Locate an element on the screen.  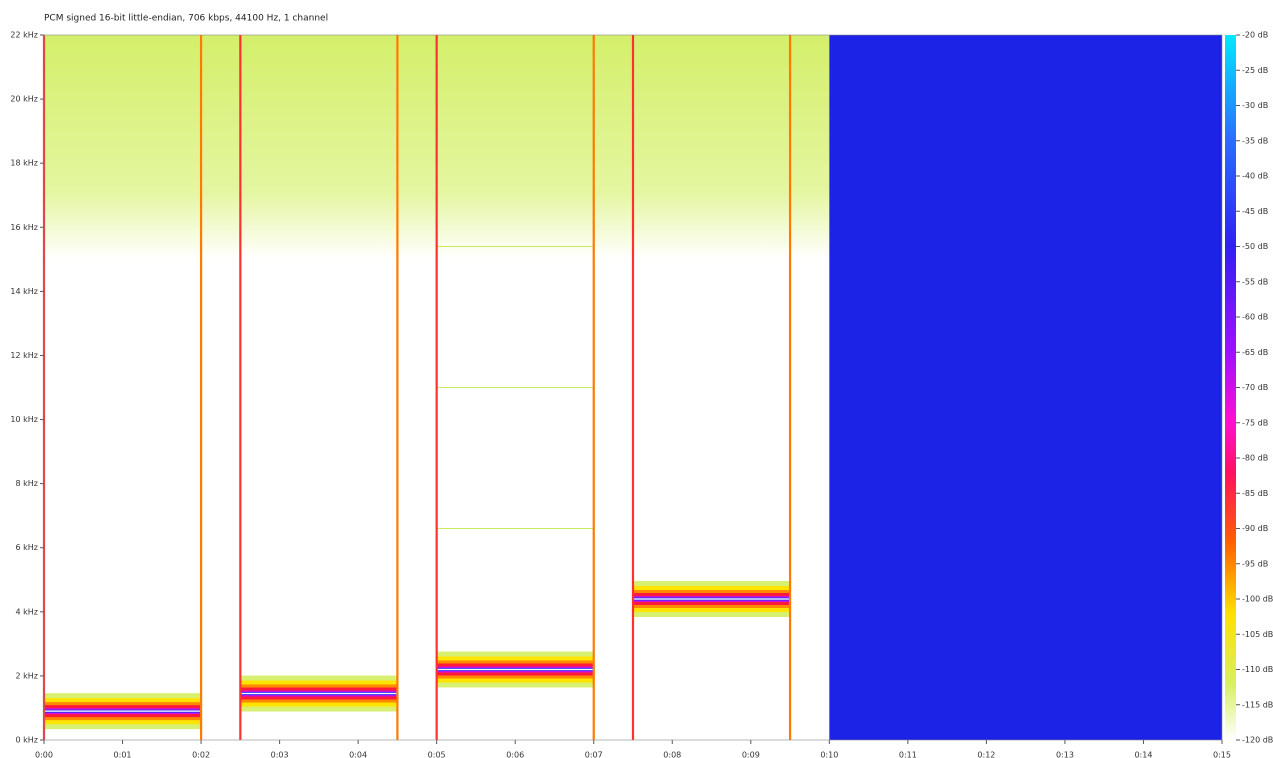
y-tick-label: 20 kHz is located at coordinates (24, 99).